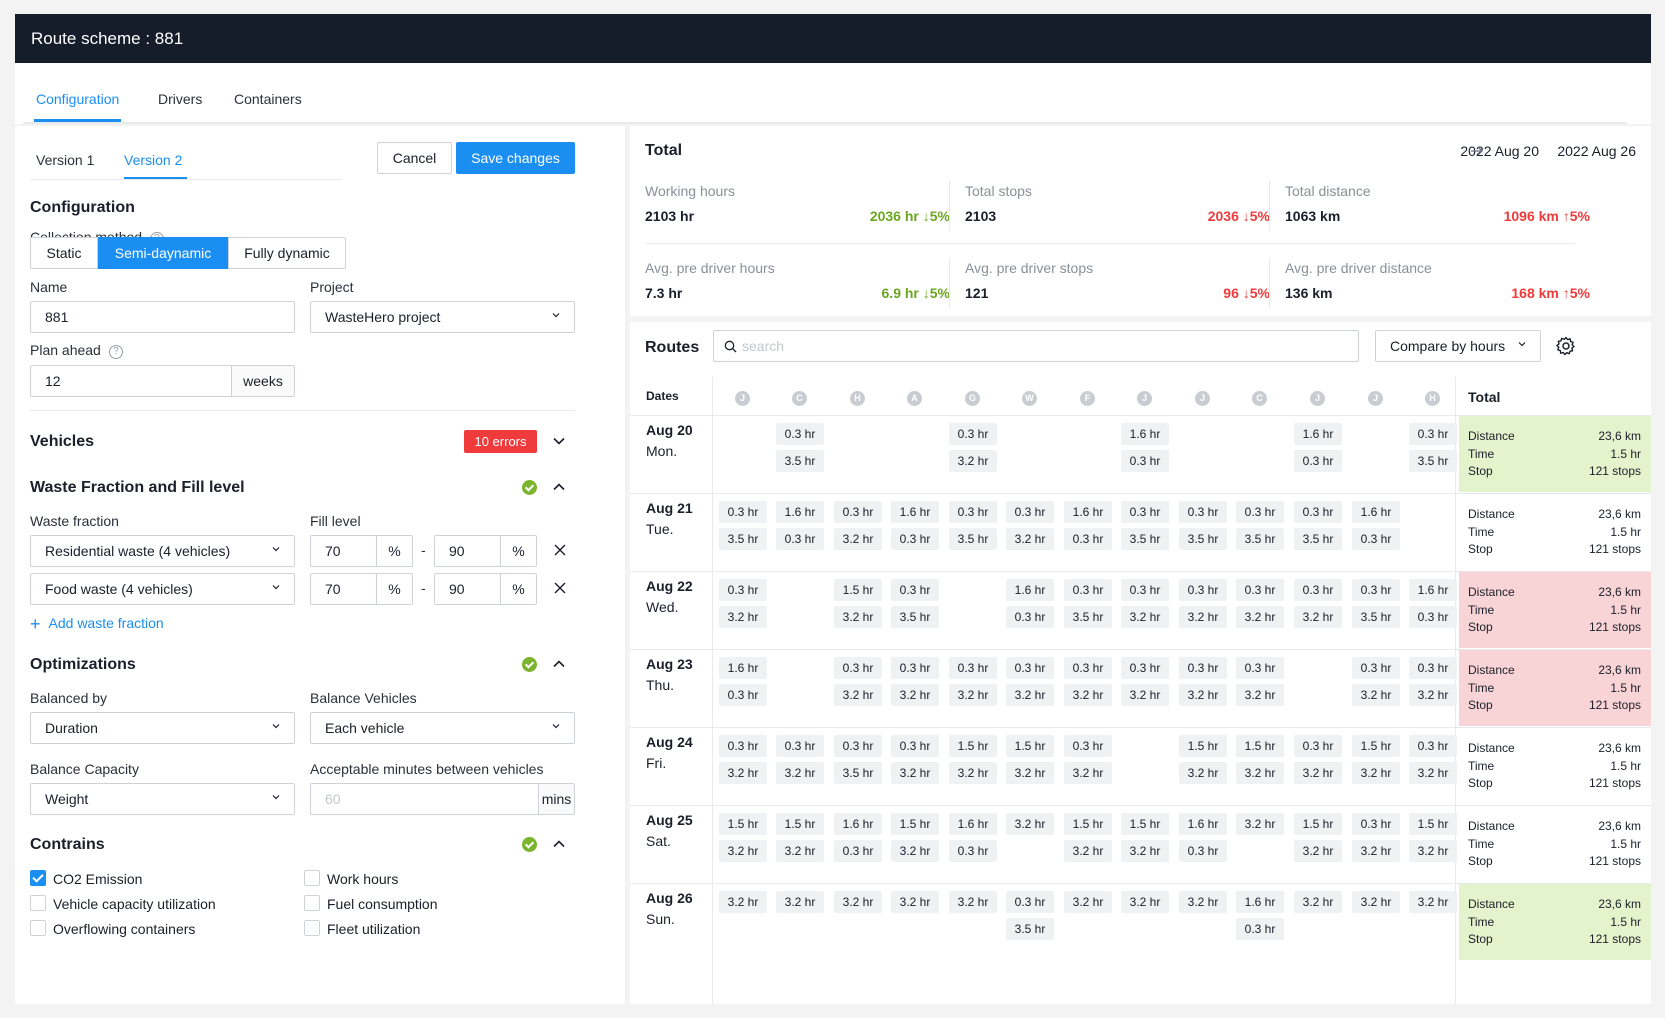  I want to click on work-hours-checkbox, so click(312, 878).